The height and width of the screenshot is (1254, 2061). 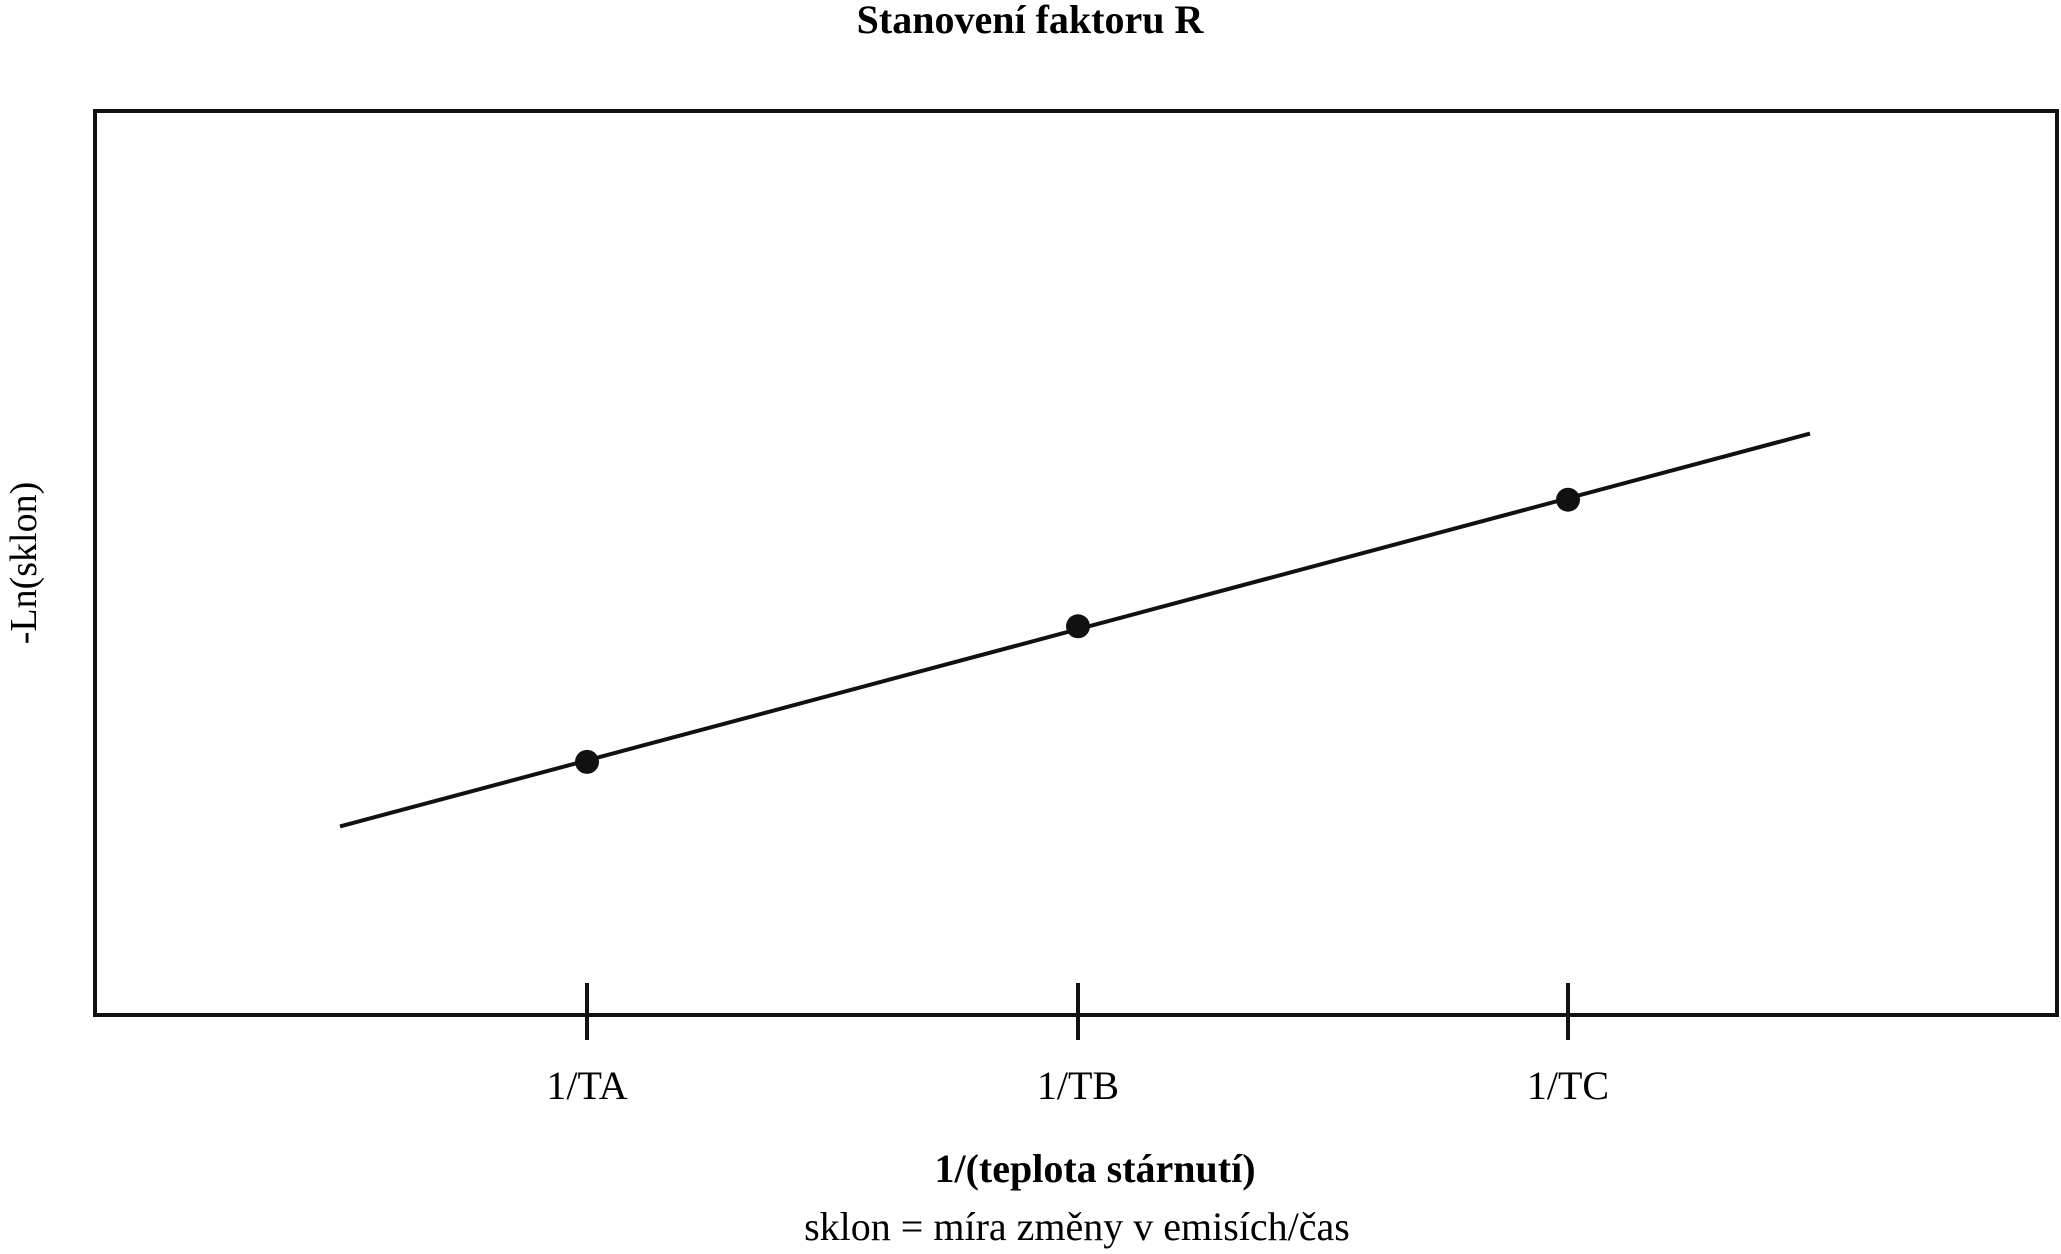 I want to click on x-tick-label: 1/TB, so click(x=1078, y=1085).